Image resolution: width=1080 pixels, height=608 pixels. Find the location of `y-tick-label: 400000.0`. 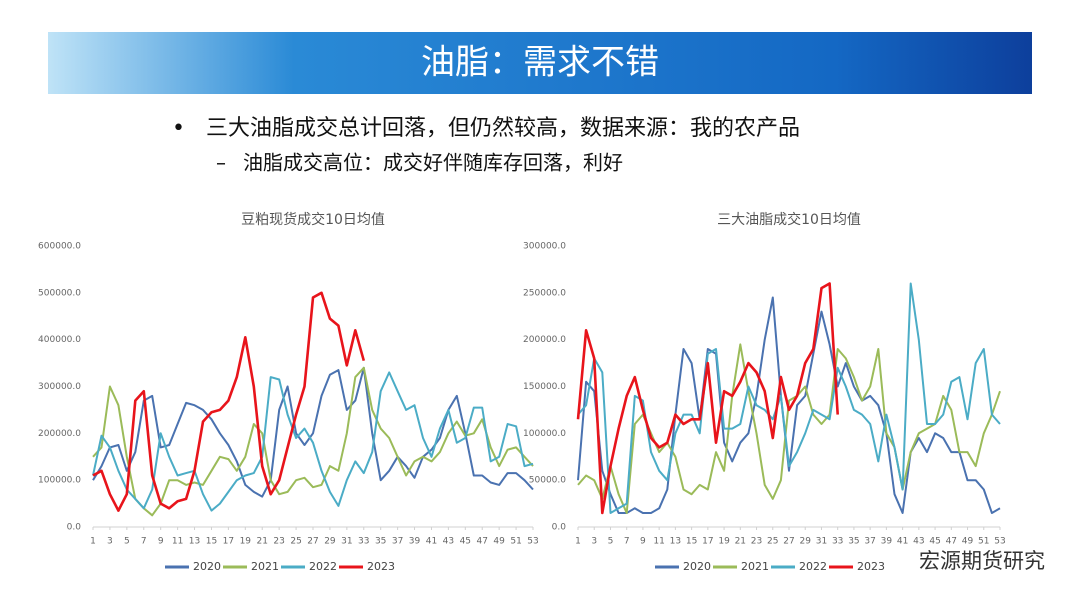

y-tick-label: 400000.0 is located at coordinates (59, 340).